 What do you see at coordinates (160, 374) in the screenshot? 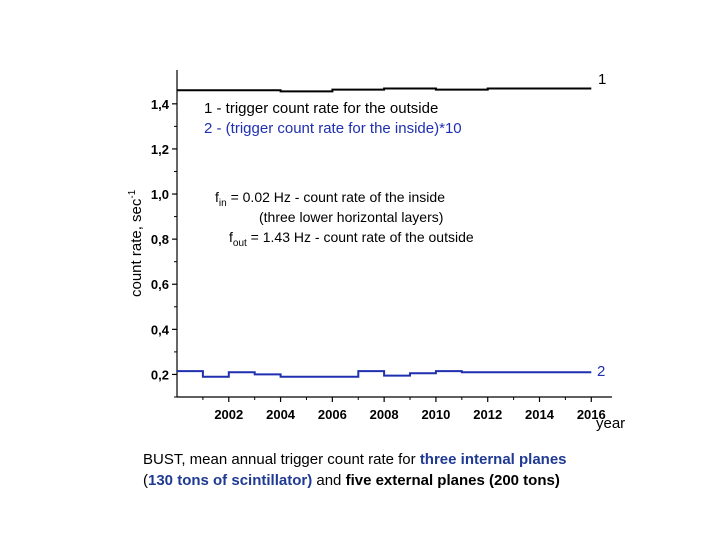
I see `y-tick-label: 0,2` at bounding box center [160, 374].